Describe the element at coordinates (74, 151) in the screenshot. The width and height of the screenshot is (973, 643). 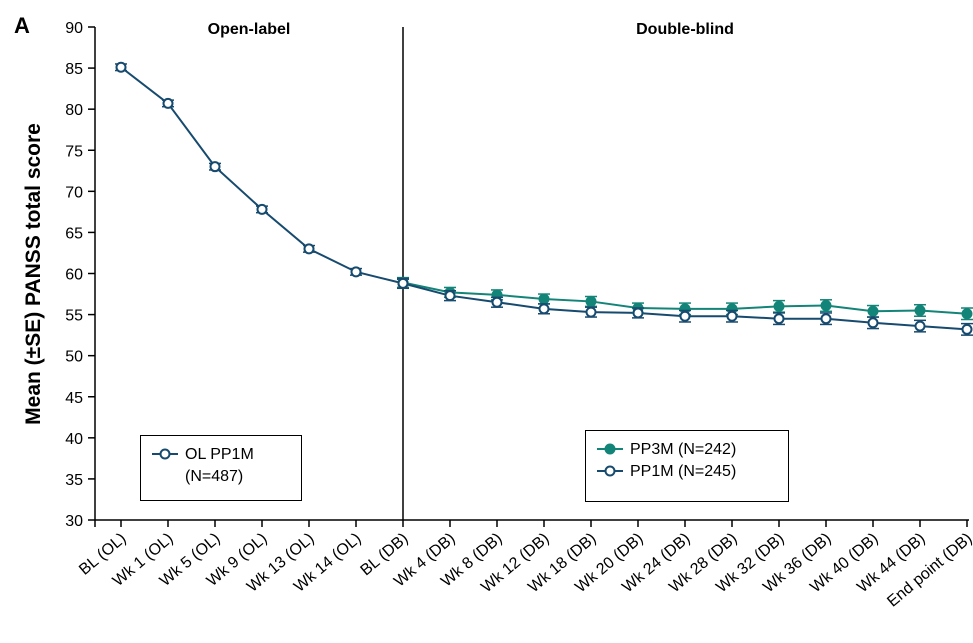
I see `y-tick-label: 75` at that location.